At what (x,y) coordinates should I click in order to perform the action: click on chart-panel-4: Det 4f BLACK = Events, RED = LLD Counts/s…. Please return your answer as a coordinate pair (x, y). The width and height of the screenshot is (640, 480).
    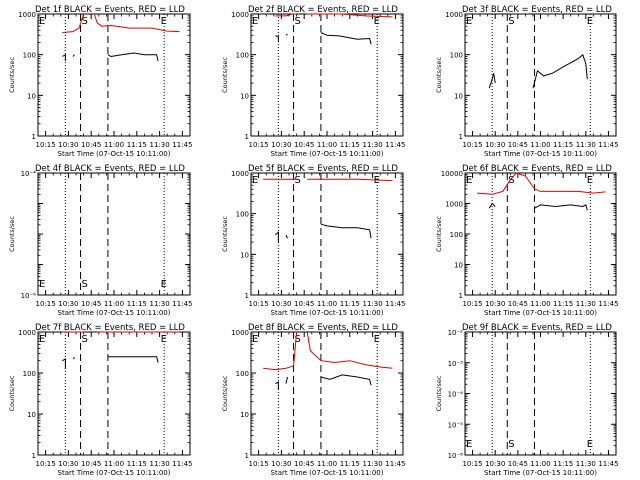
    Looking at the image, I should click on (100, 240).